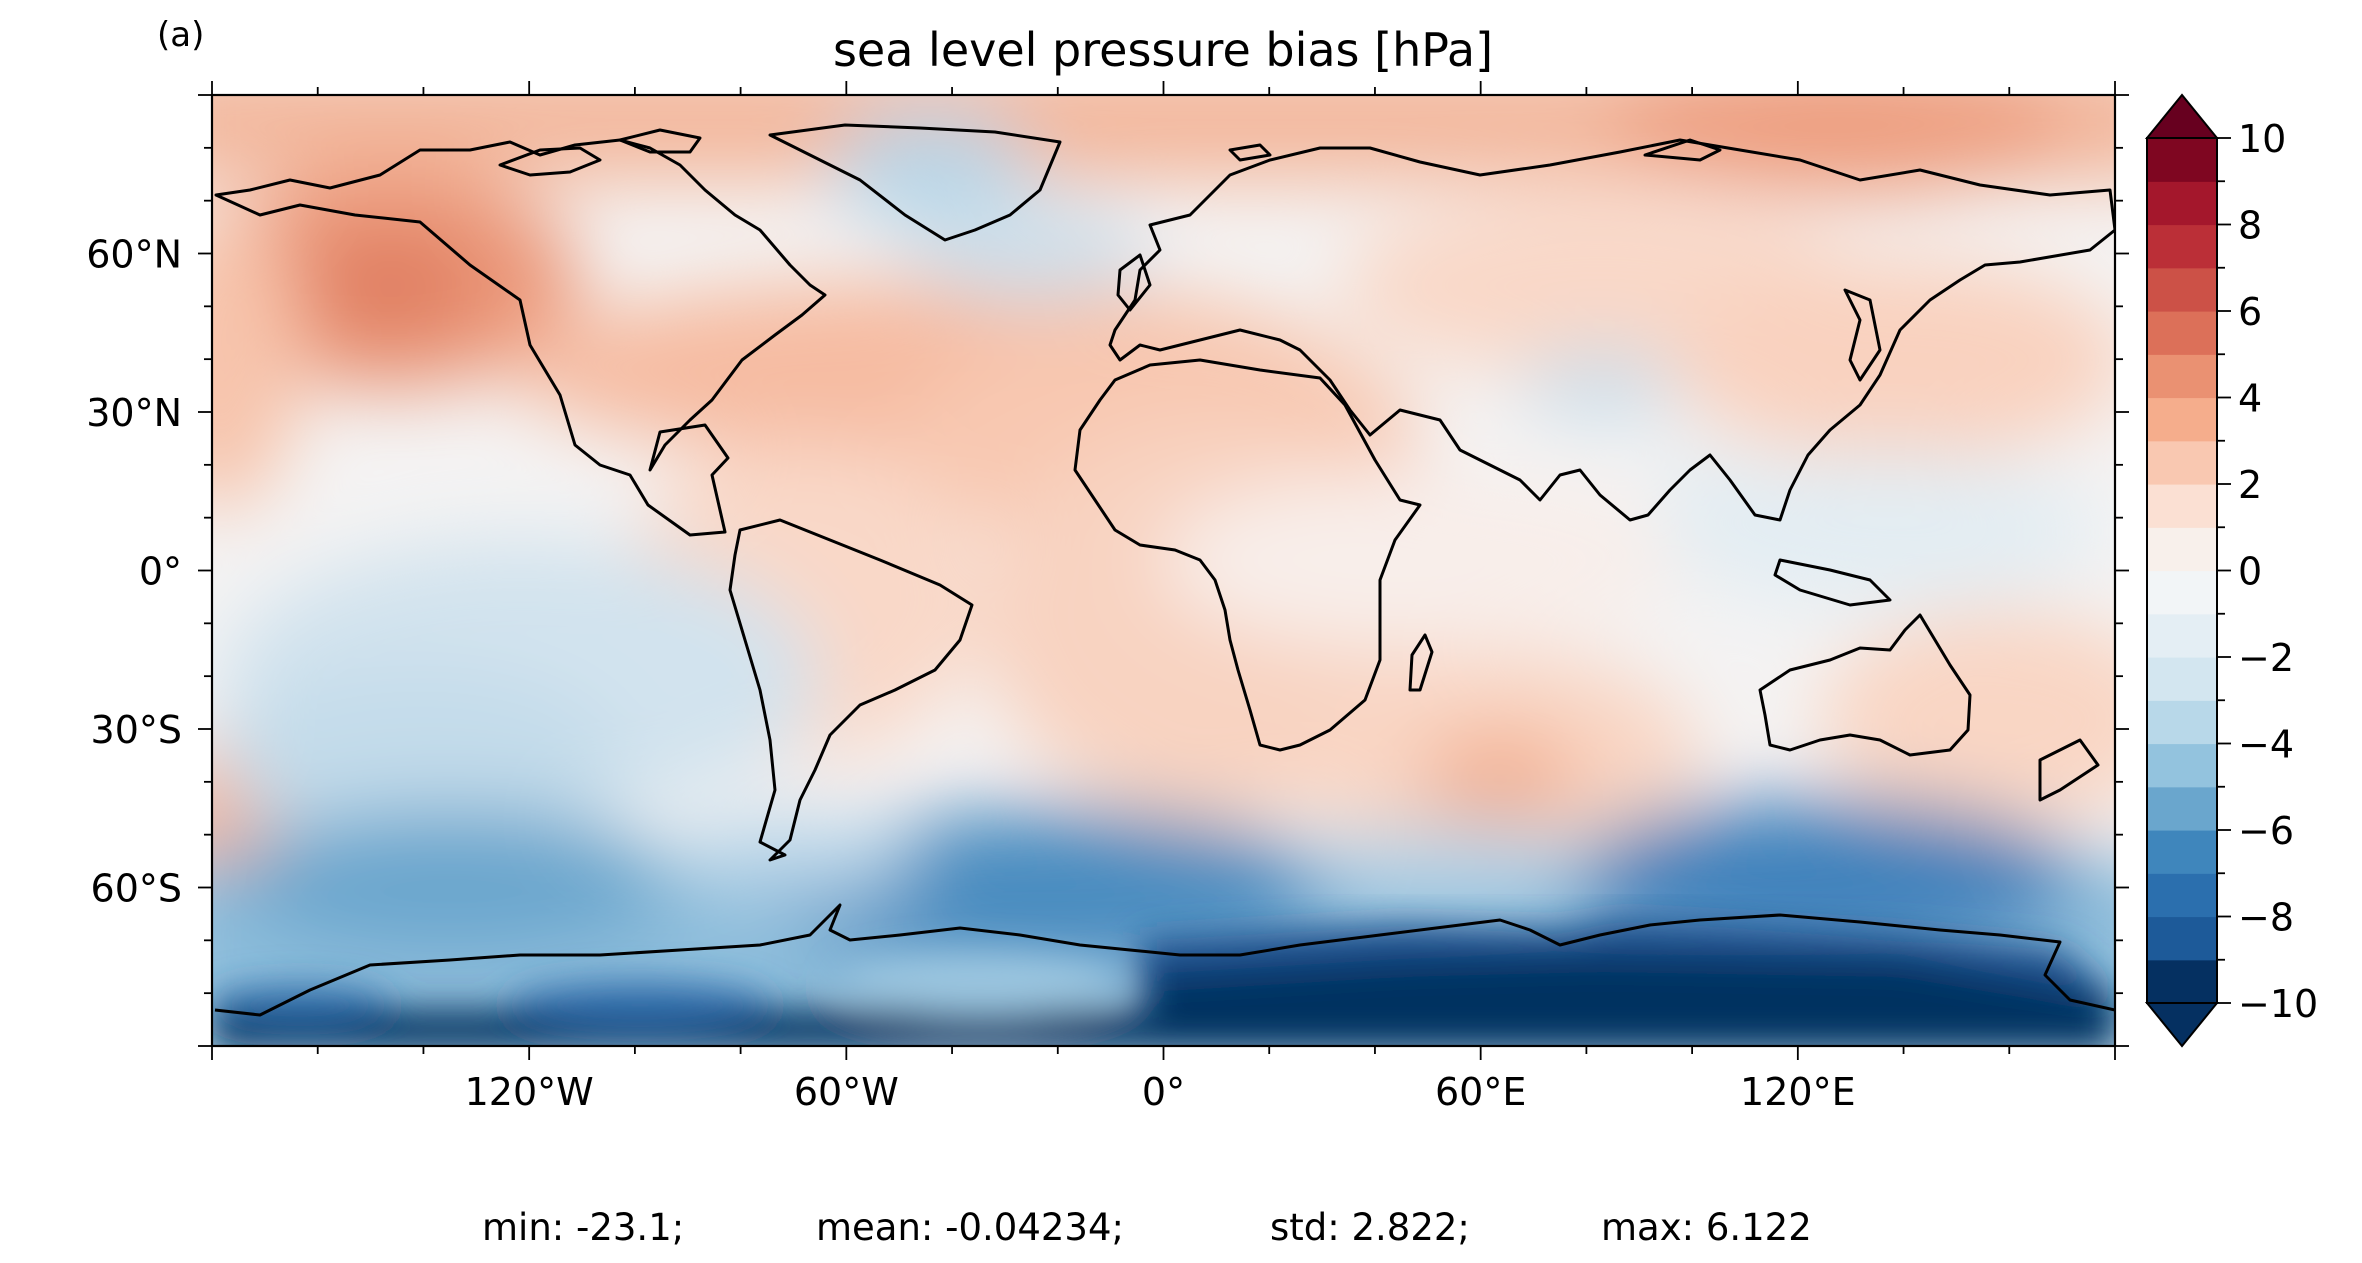 The image size is (2362, 1263). What do you see at coordinates (134, 572) in the screenshot?
I see `y-tick-labels: 60°N 30°N 0° 30°S 60°S` at bounding box center [134, 572].